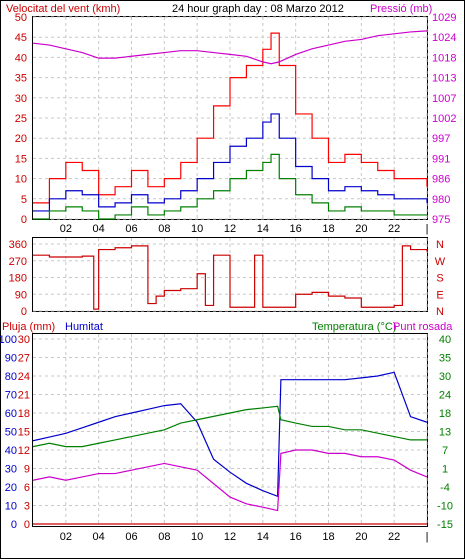  Describe the element at coordinates (354, 327) in the screenshot. I see `temperature-axis-title: Temperatura (°C)` at that location.